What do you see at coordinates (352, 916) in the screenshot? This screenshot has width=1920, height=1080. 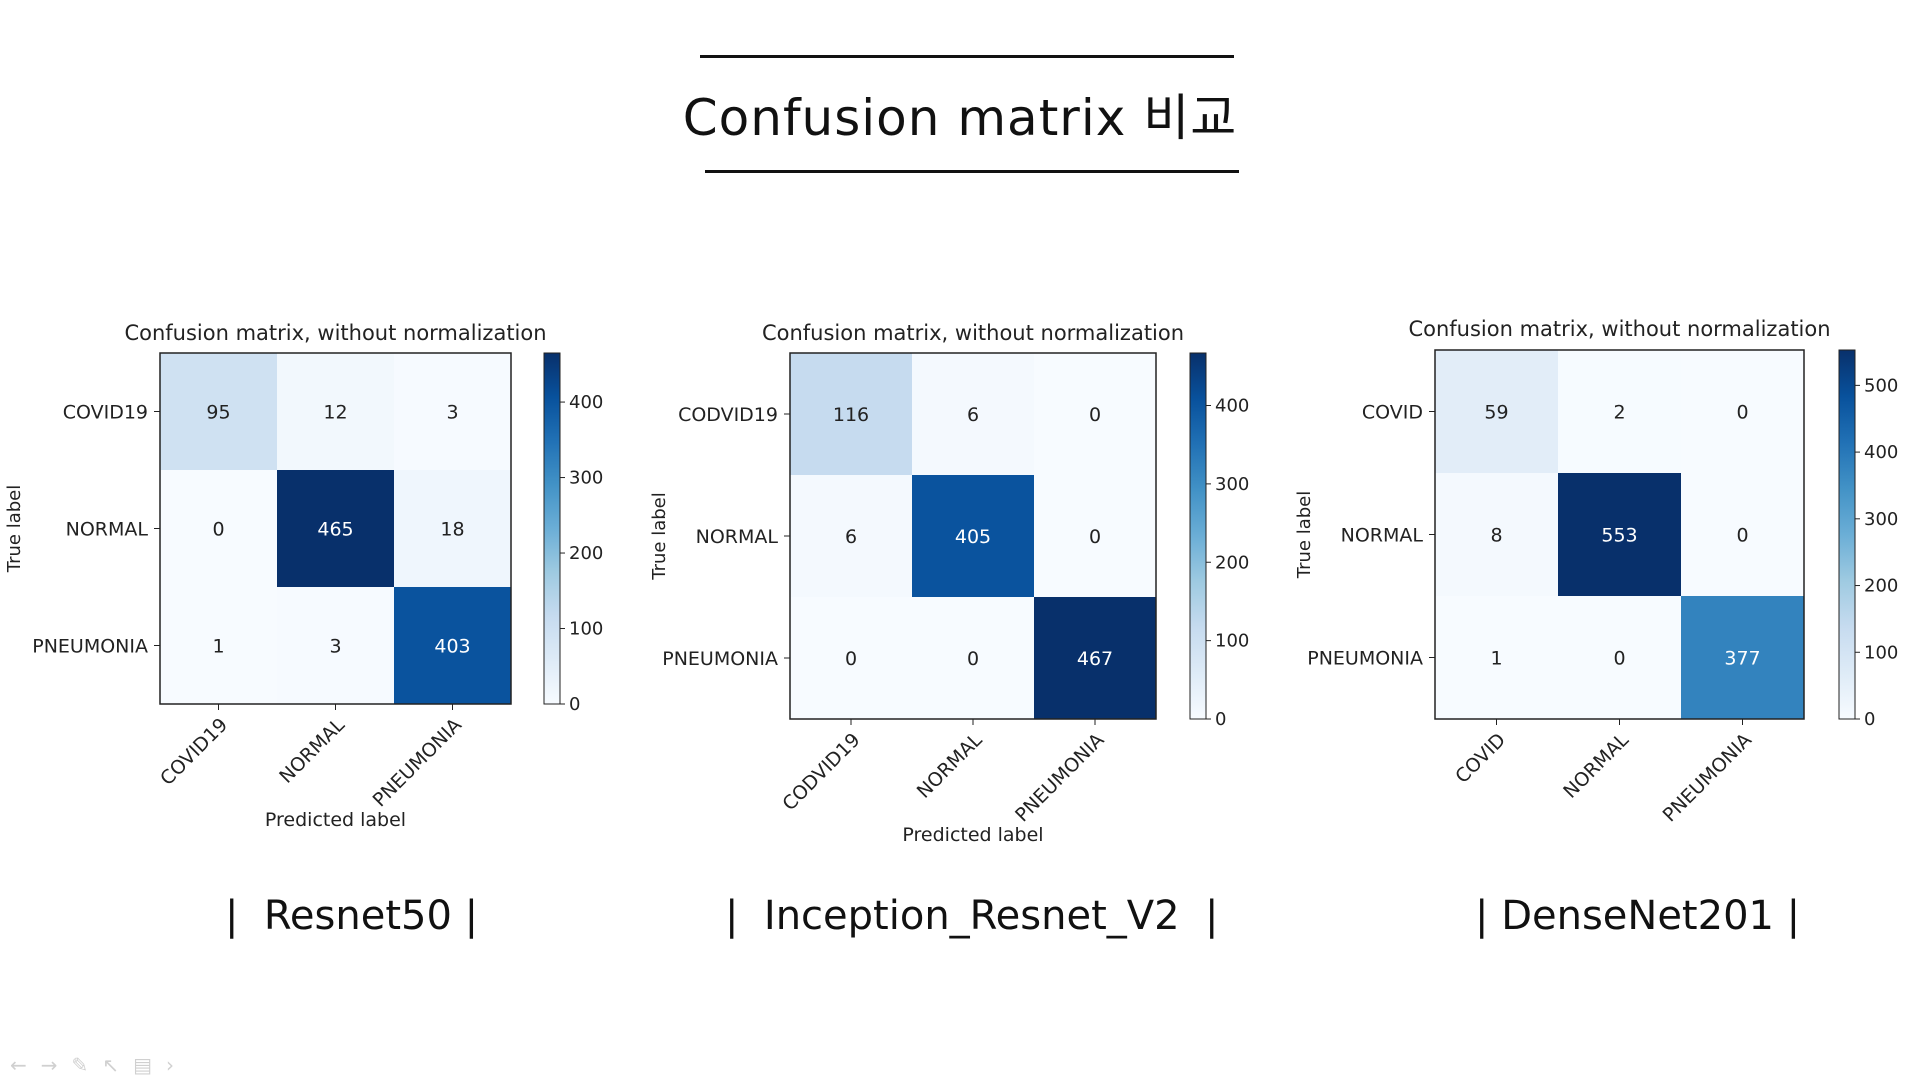 I see `caption-resnet50: | Resnet50 |` at bounding box center [352, 916].